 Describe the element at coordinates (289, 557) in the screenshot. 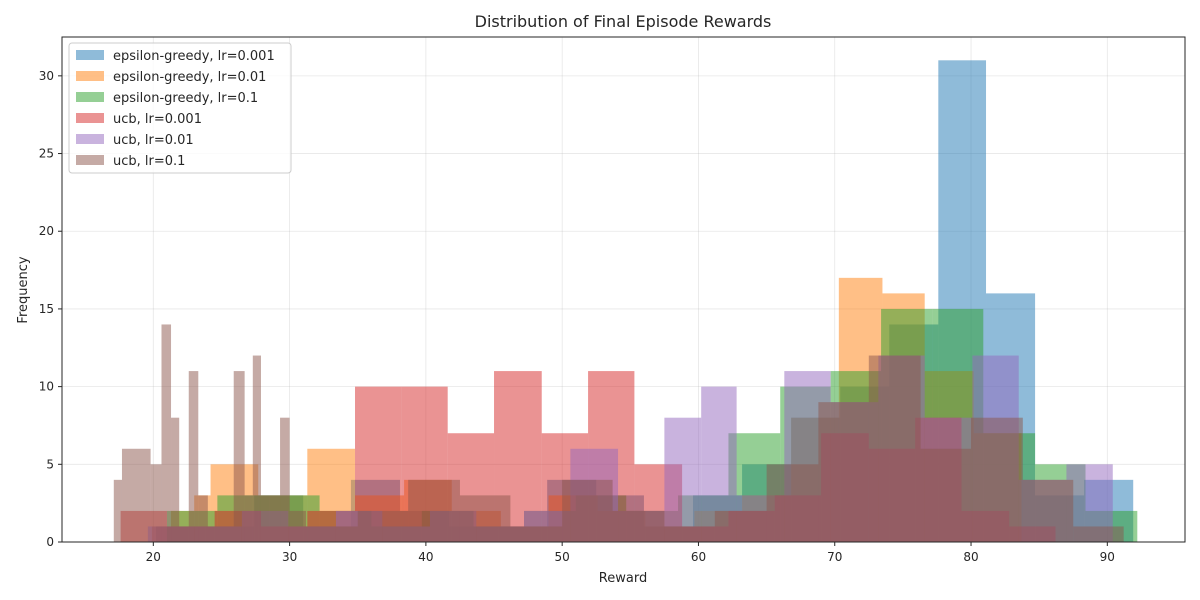

I see `x-tick-label: 30` at that location.